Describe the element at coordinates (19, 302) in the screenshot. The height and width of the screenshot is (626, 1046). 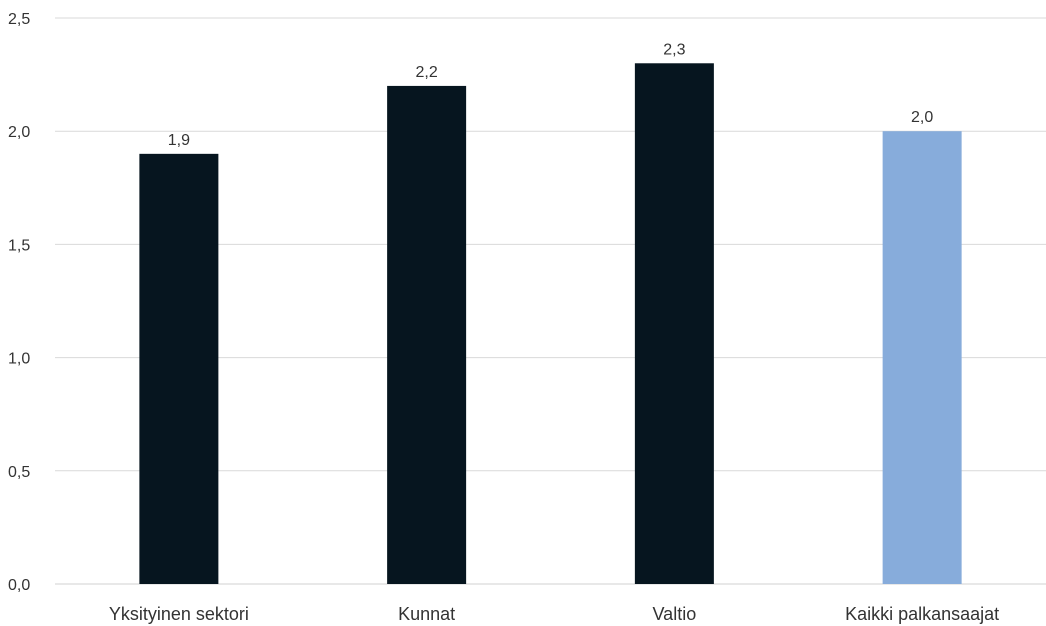
I see `y-axis-tick-labels: 0,0 0,5 1,0 1,5 2,0 2,5` at that location.